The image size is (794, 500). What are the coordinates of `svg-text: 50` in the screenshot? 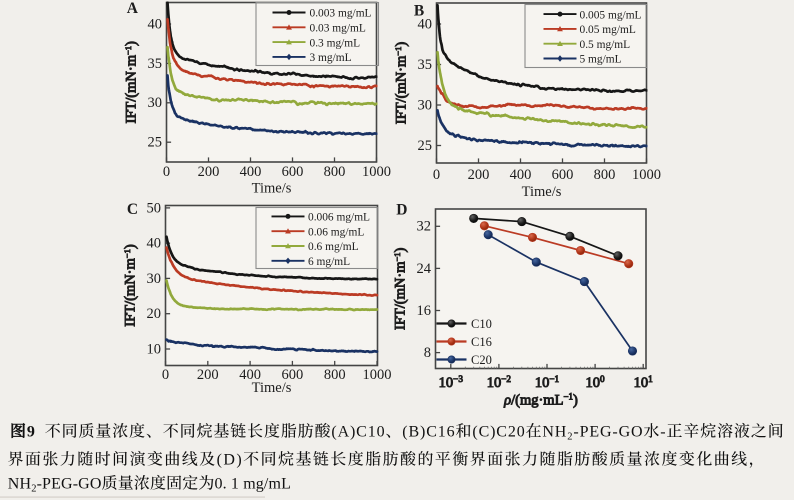 It's located at (154, 208).